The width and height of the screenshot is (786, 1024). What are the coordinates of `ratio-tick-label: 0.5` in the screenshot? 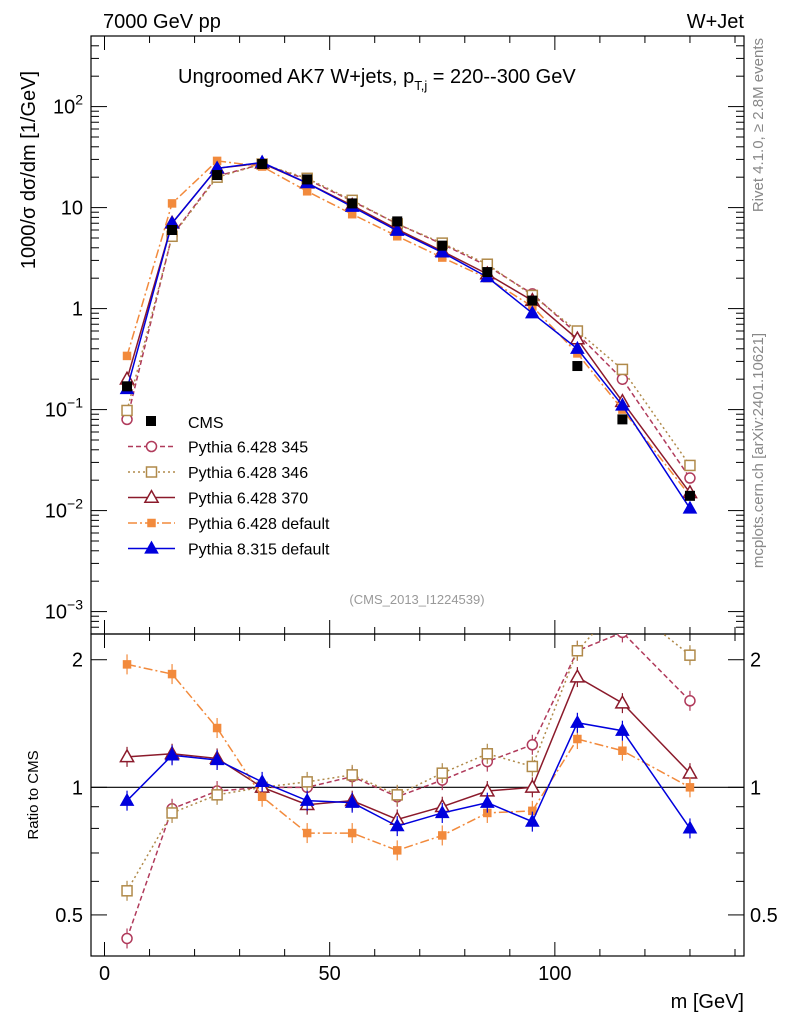 It's located at (69, 916).